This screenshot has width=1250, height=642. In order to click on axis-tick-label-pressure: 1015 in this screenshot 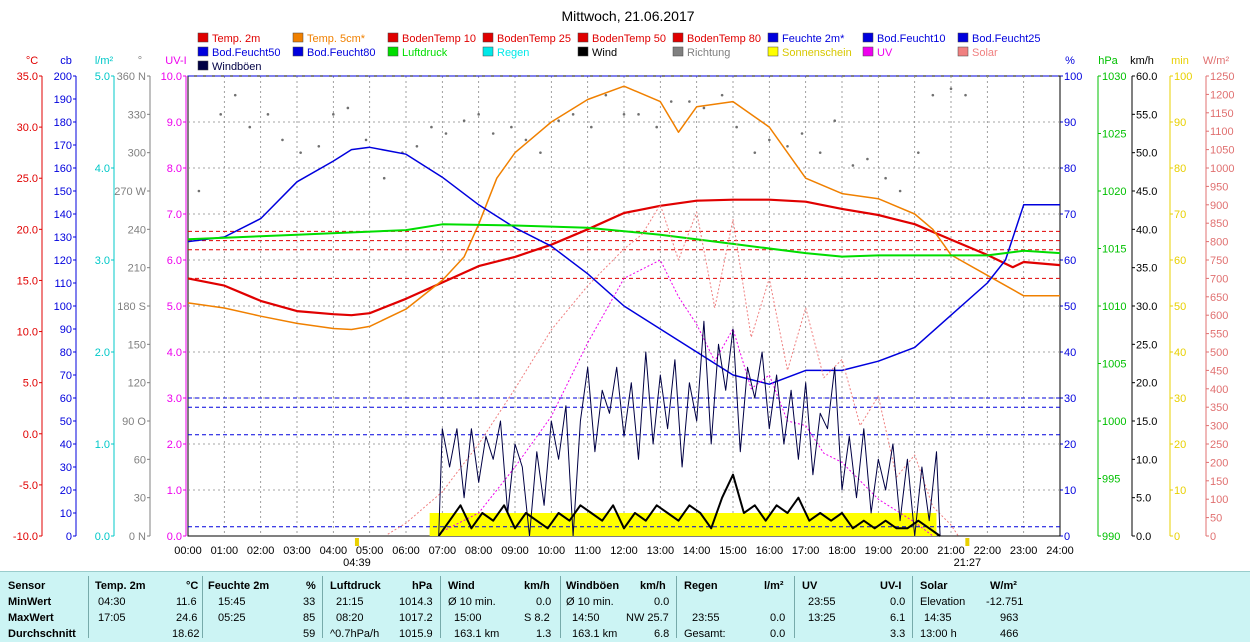, I will do `click(1114, 250)`.